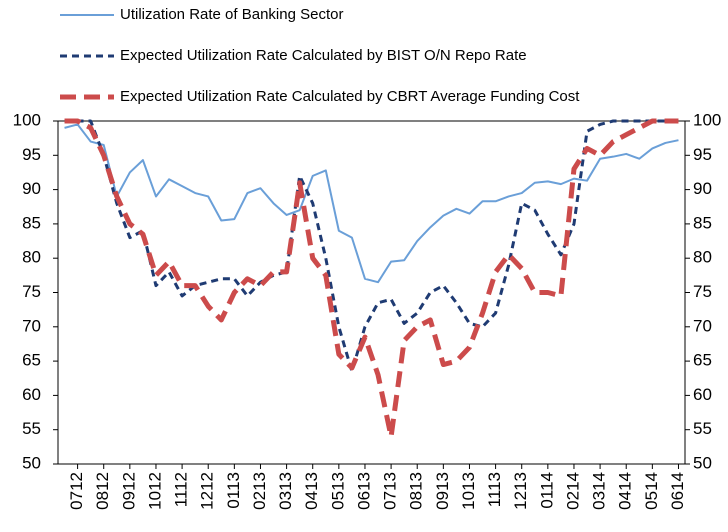  Describe the element at coordinates (416, 491) in the screenshot. I see `x-tick-label: 0813` at that location.